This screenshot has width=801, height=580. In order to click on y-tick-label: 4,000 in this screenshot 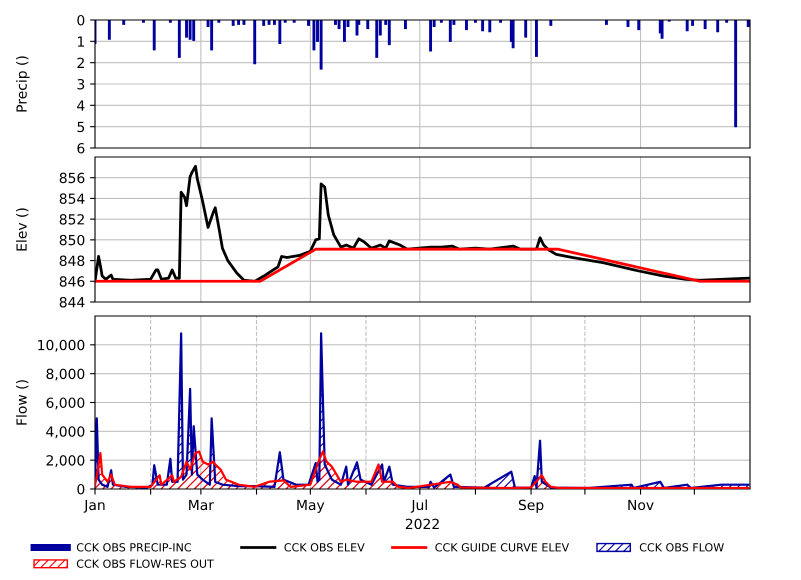, I will do `click(65, 432)`.